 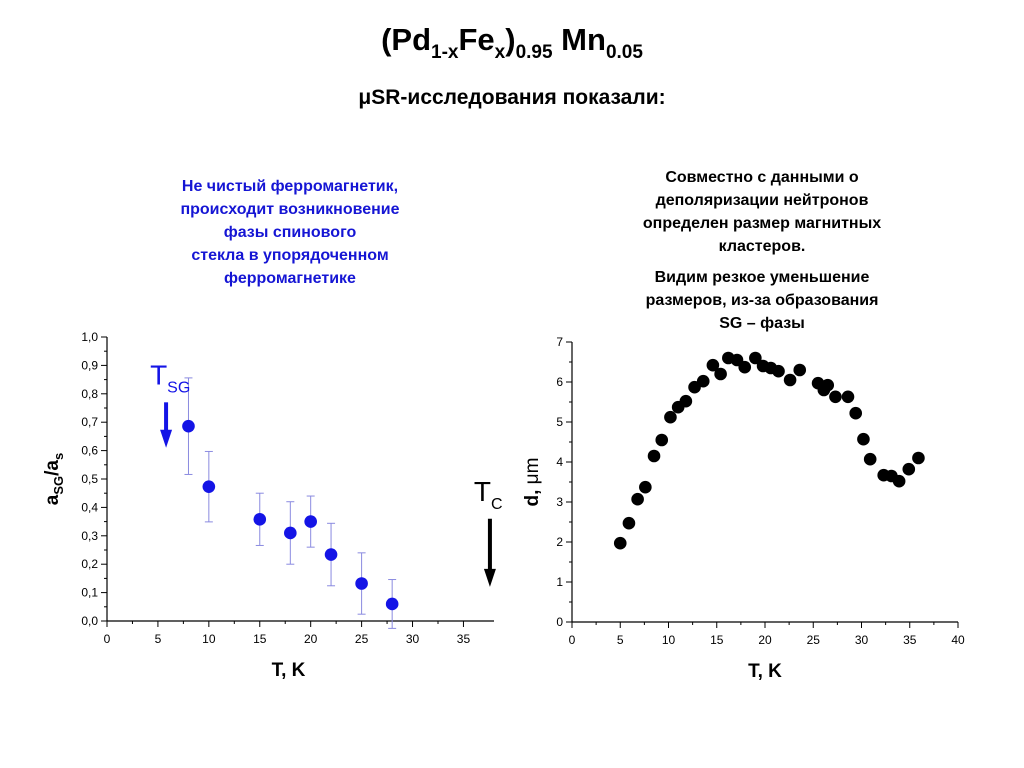 What do you see at coordinates (762, 177) in the screenshot?
I see `right-note-line: Совместно с данными о` at bounding box center [762, 177].